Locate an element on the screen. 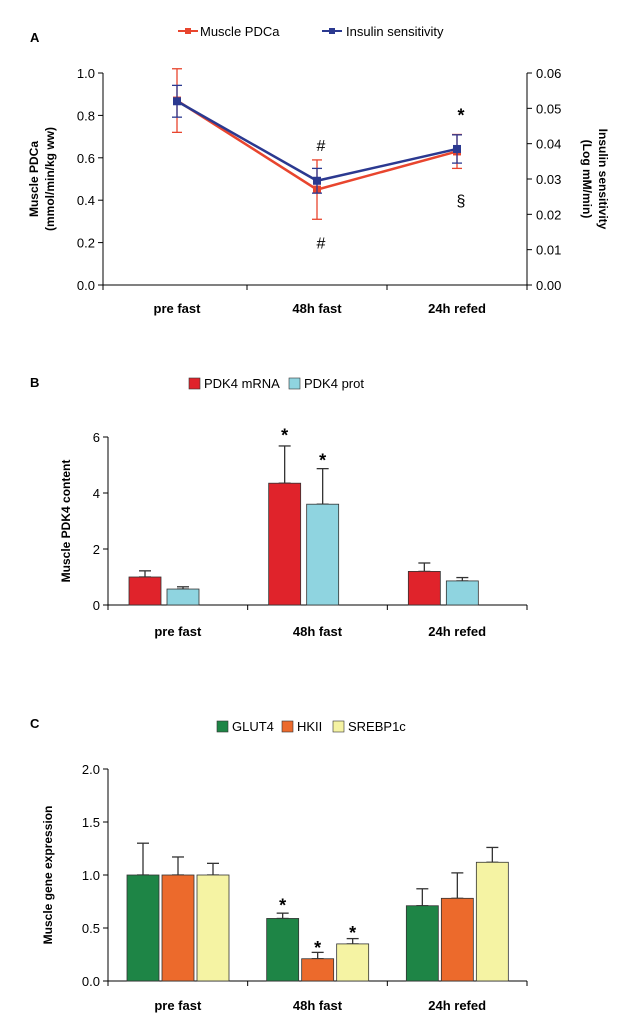  panel-a-ylabel-line1: Muscle PDCa is located at coordinates (34, 179).